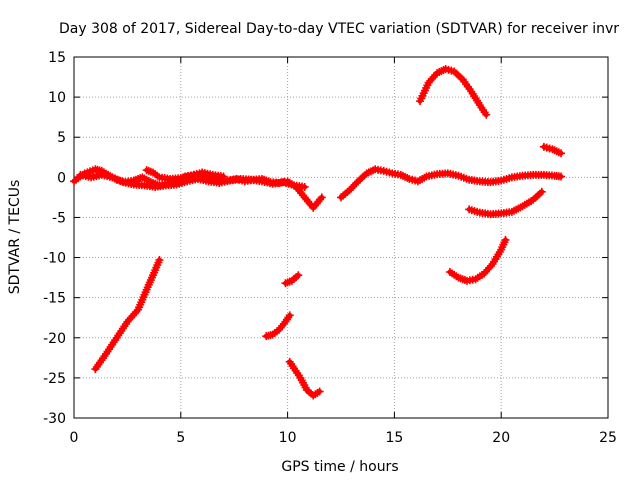 This screenshot has width=640, height=480. What do you see at coordinates (61, 178) in the screenshot?
I see `y-tick-label: 0` at bounding box center [61, 178].